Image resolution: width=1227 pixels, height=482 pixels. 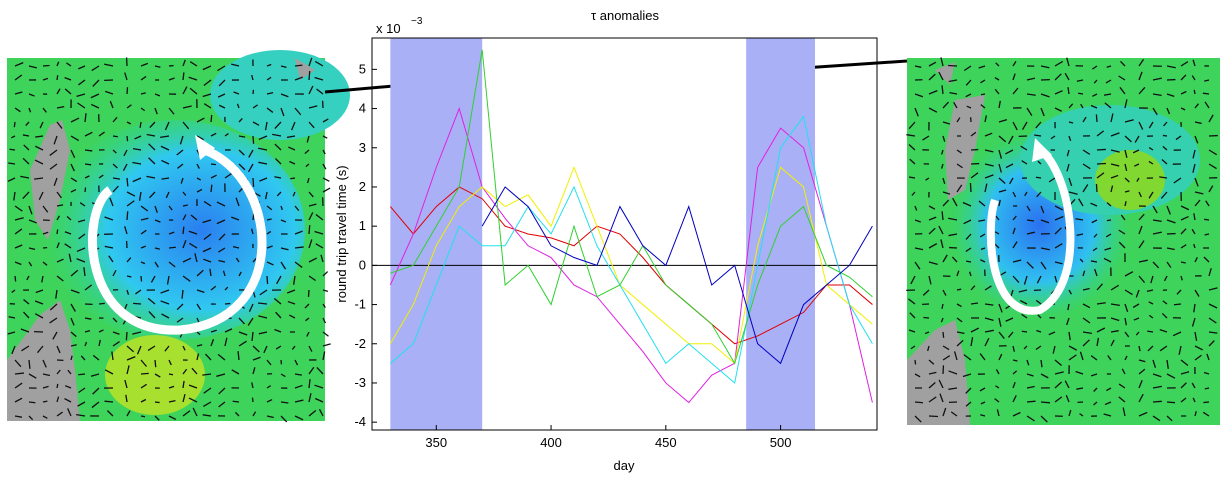 What do you see at coordinates (362, 186) in the screenshot?
I see `y-tick-label: 2` at bounding box center [362, 186].